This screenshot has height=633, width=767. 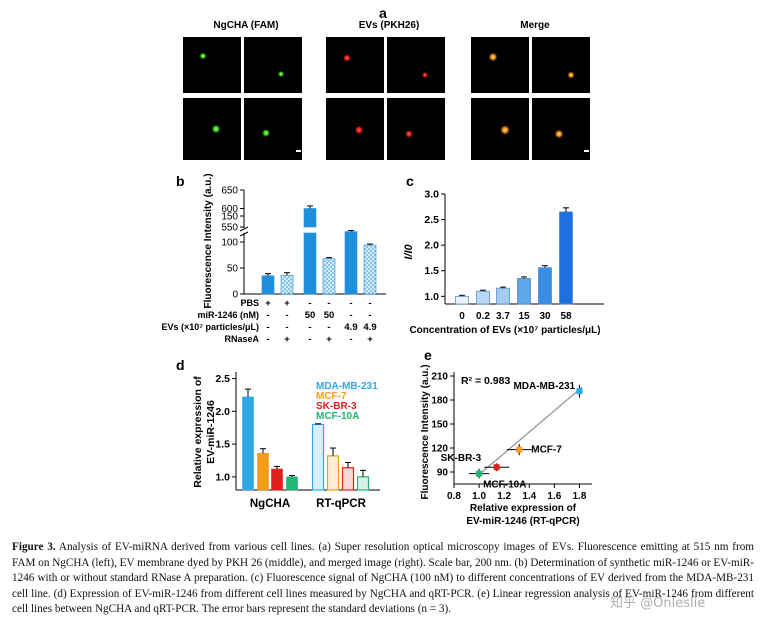 I want to click on e-x-title: Relative expression of, so click(x=523, y=508).